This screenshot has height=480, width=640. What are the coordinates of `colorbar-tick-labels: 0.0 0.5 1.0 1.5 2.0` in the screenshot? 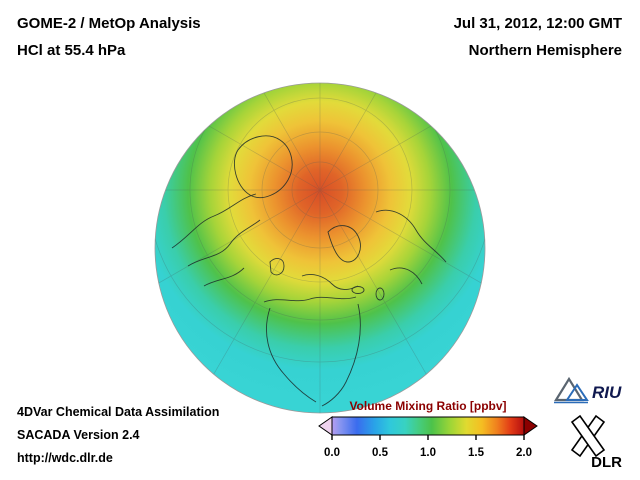 It's located at (428, 454).